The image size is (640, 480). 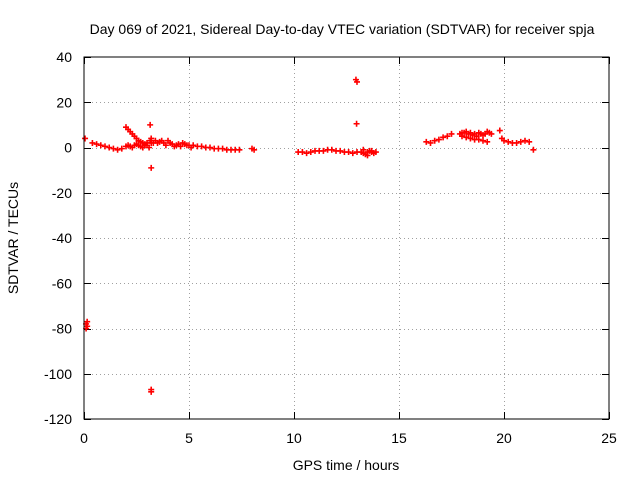 I want to click on y-tick-label: 20, so click(x=64, y=102).